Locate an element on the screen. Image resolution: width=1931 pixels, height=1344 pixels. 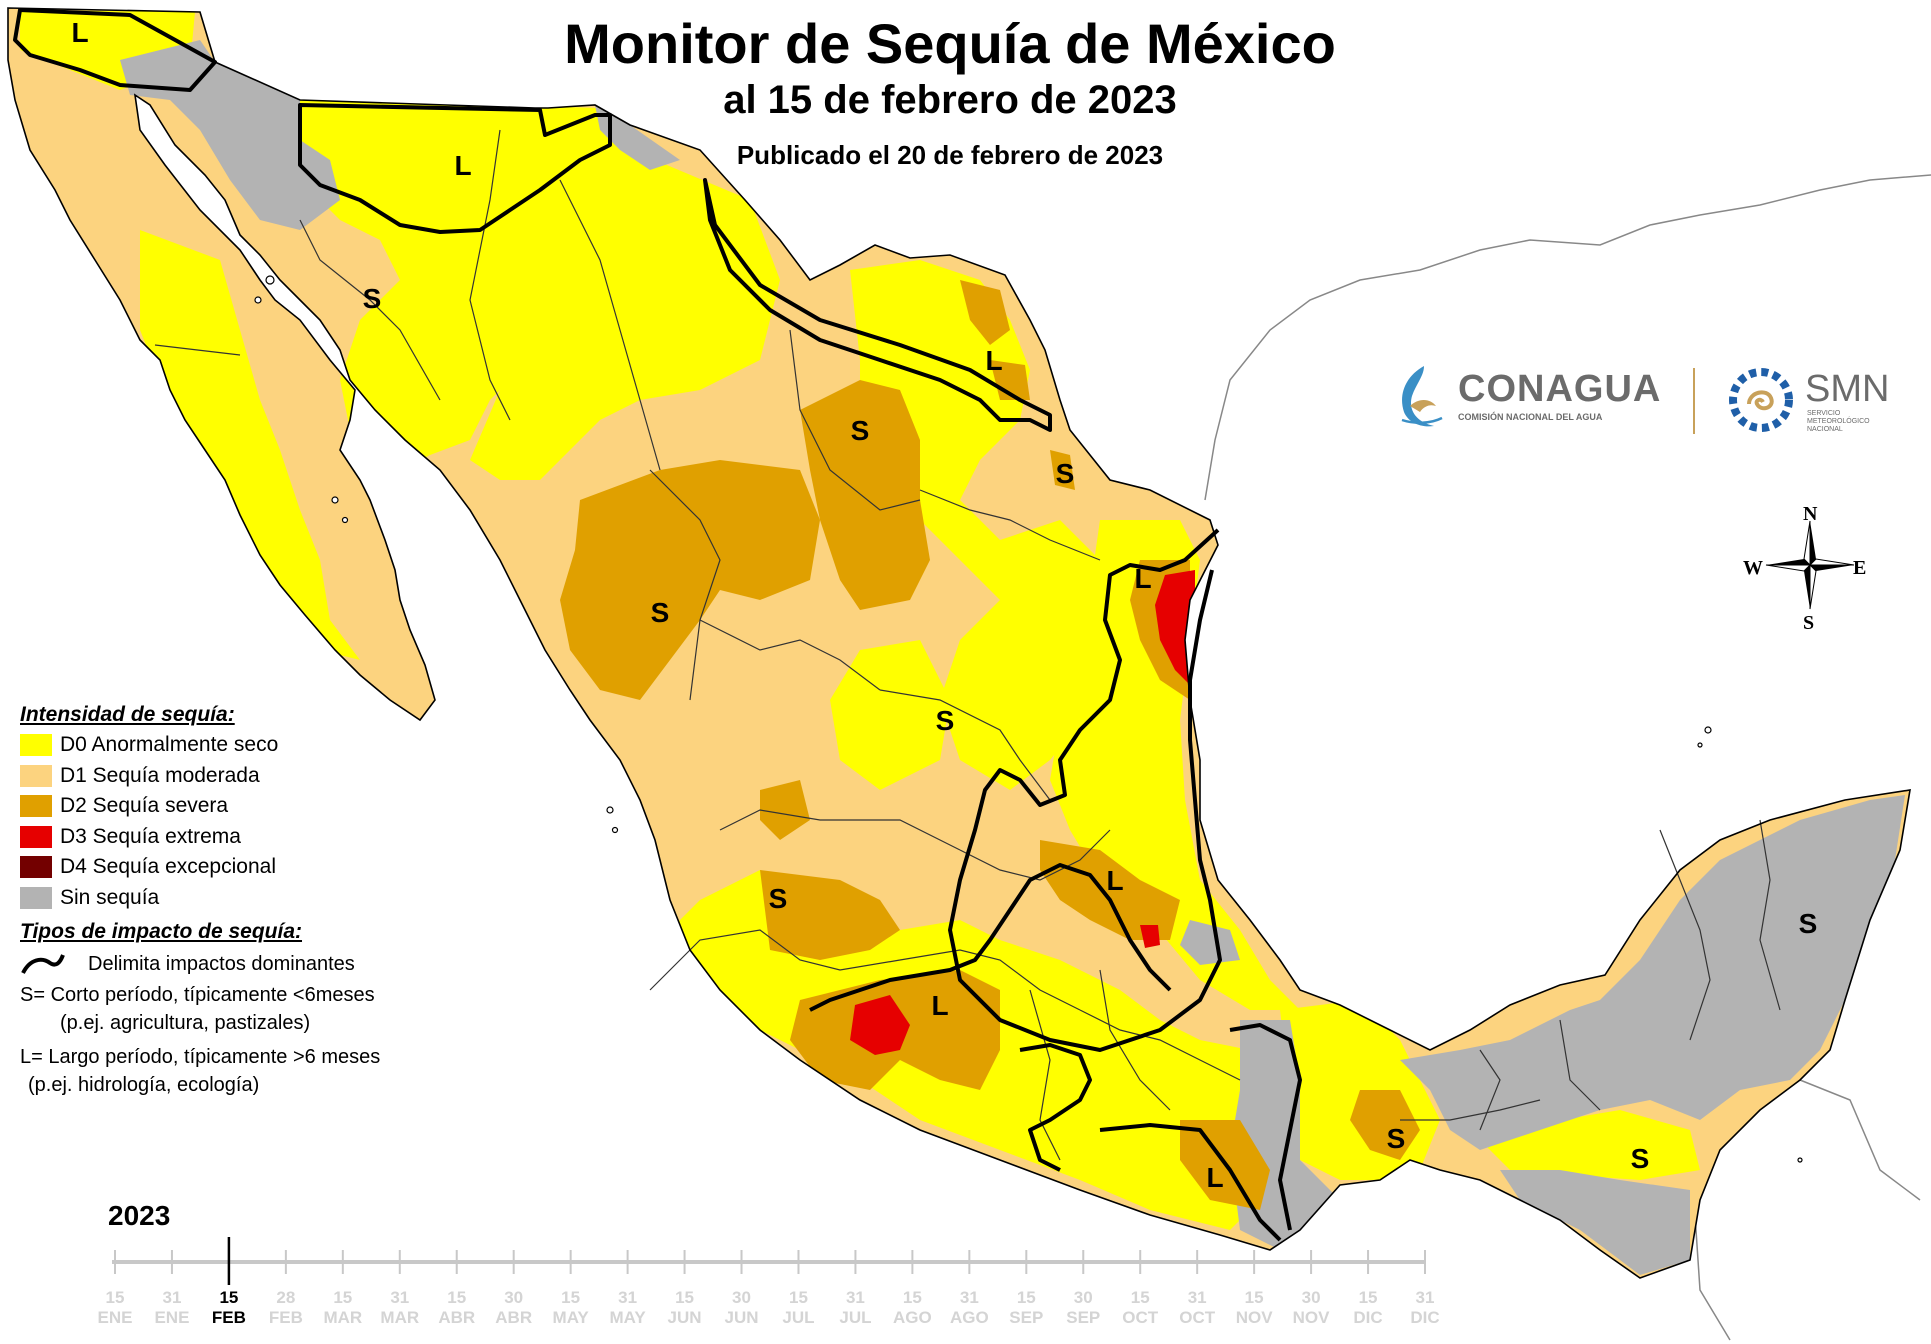
timeline-date: 15 MAY is located at coordinates (571, 1308).